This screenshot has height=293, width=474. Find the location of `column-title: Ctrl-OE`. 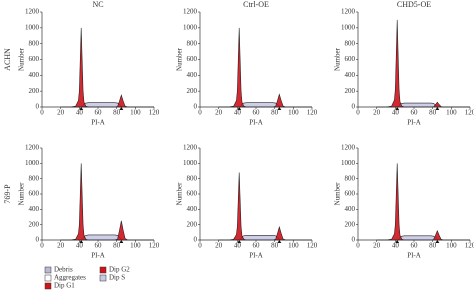

column-title: Ctrl-OE is located at coordinates (256, 4).